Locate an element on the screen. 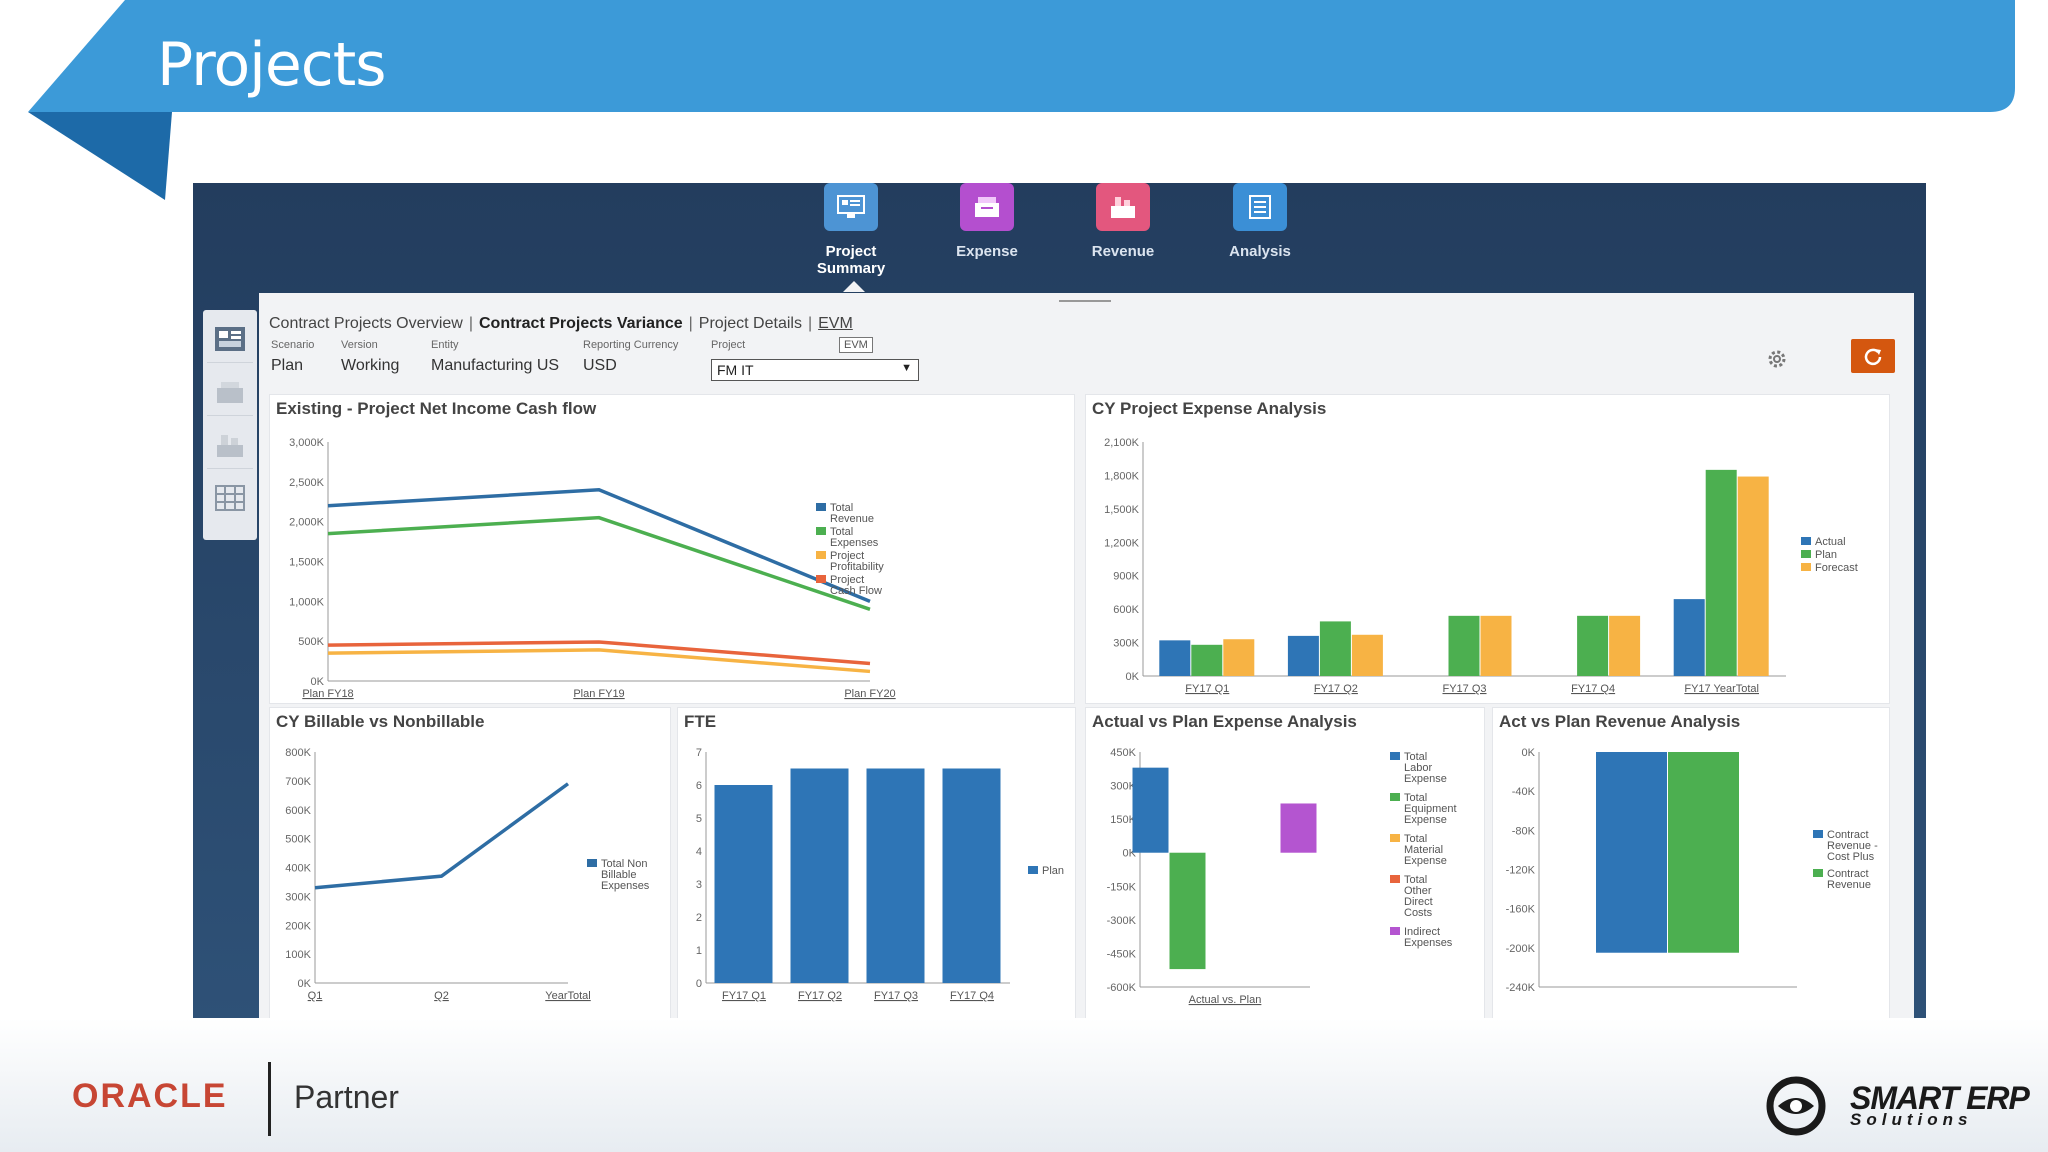 Image resolution: width=2048 pixels, height=1152 pixels. drag-handle is located at coordinates (1085, 301).